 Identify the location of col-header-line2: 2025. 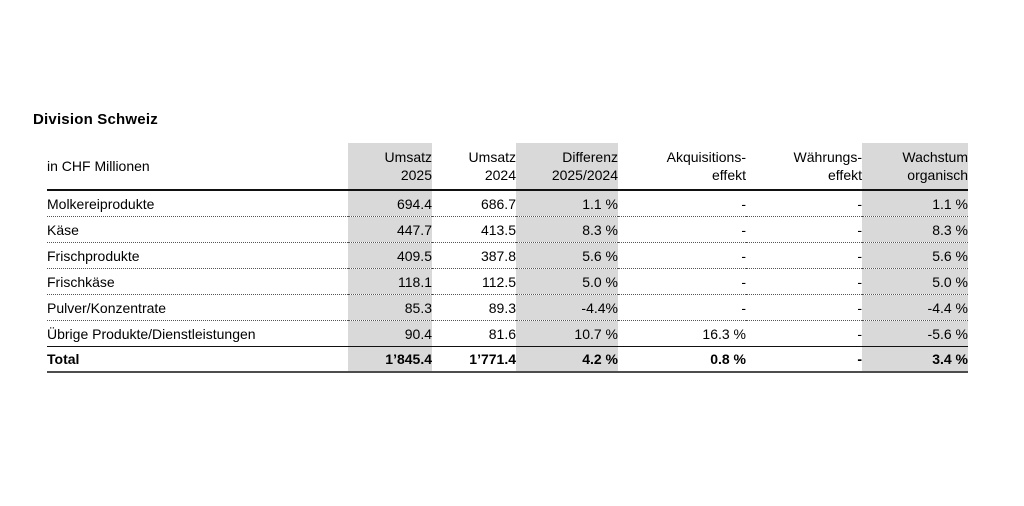
(416, 175).